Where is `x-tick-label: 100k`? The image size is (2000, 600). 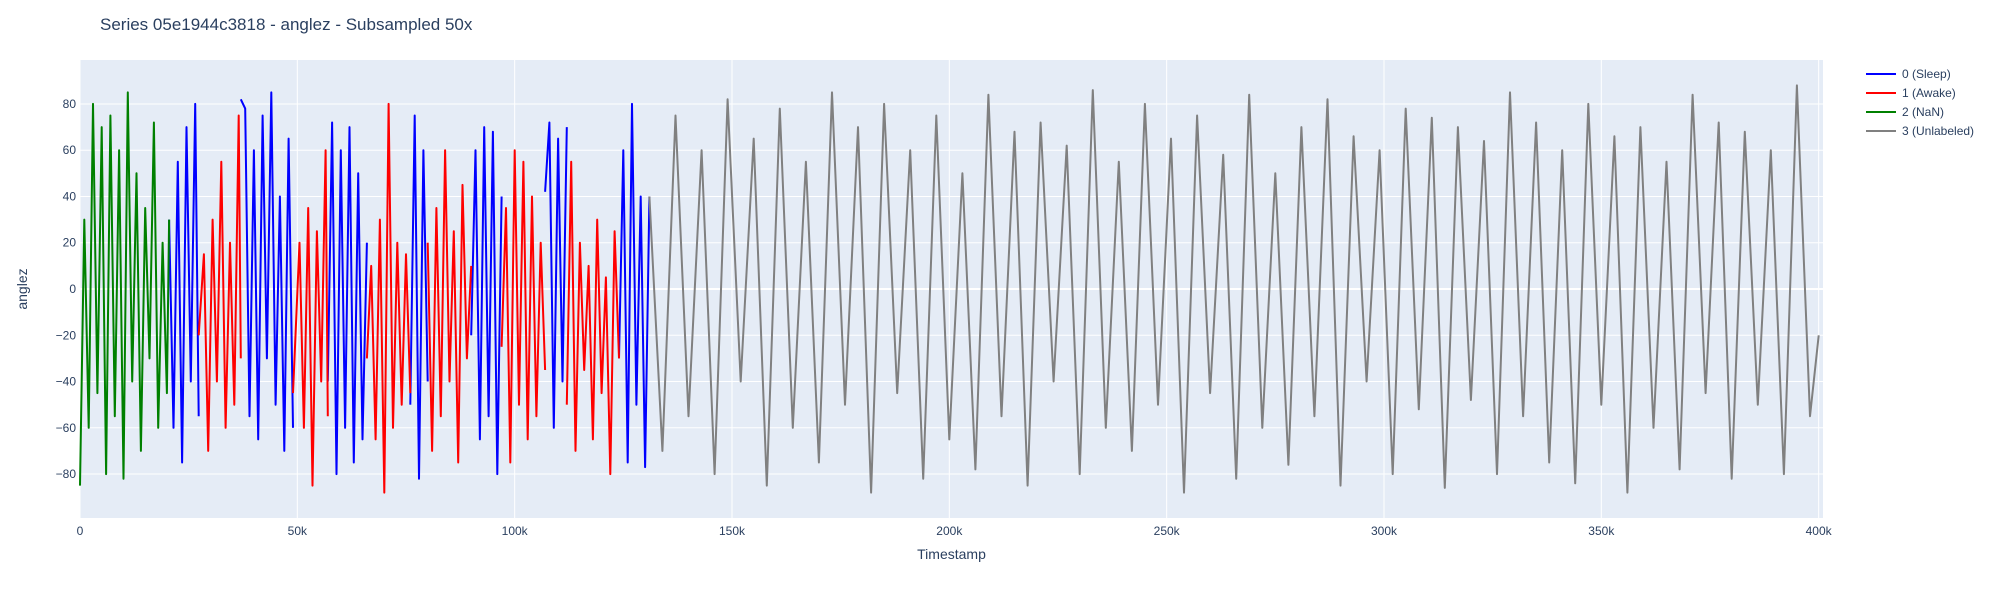
x-tick-label: 100k is located at coordinates (515, 531).